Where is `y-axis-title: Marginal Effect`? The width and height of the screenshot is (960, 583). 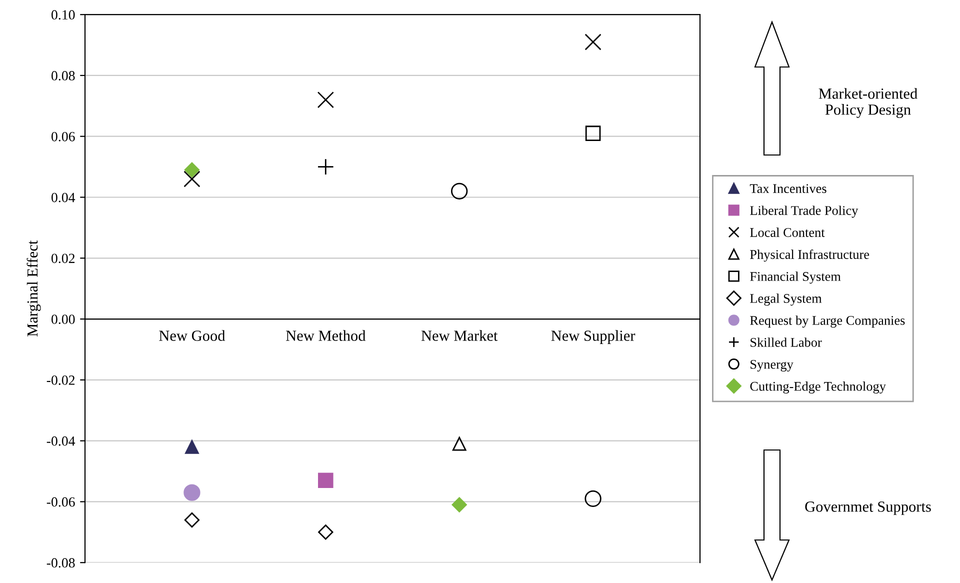 y-axis-title: Marginal Effect is located at coordinates (33, 288).